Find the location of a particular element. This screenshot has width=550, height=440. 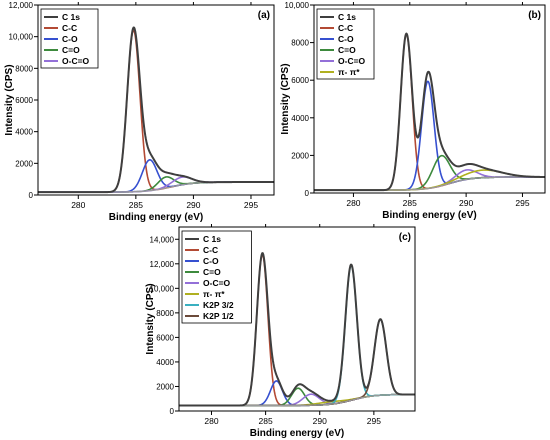

peak-line-c-o is located at coordinates (429, 172).